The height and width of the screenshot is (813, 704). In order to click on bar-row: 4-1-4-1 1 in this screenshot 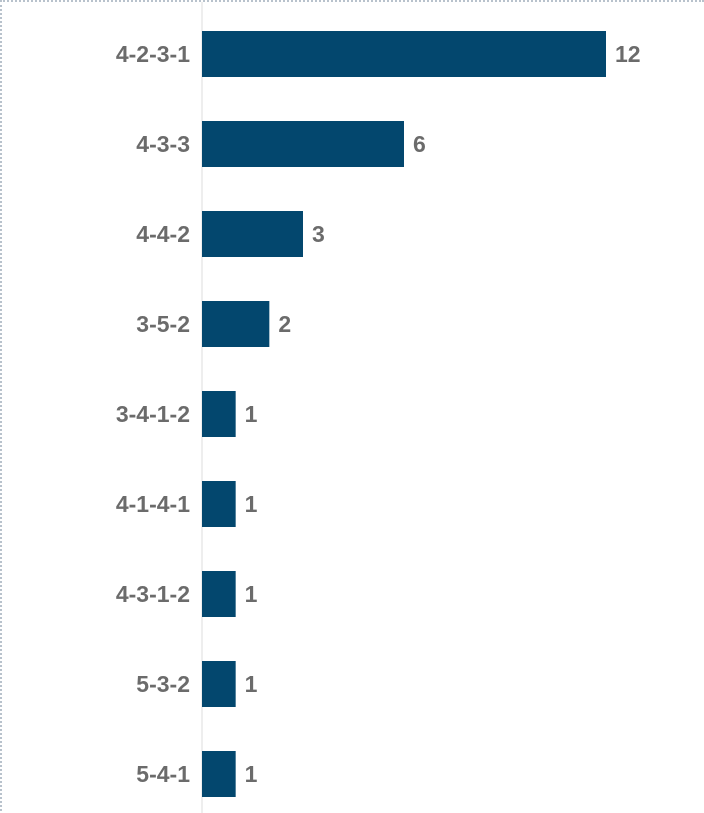, I will do `click(187, 504)`.